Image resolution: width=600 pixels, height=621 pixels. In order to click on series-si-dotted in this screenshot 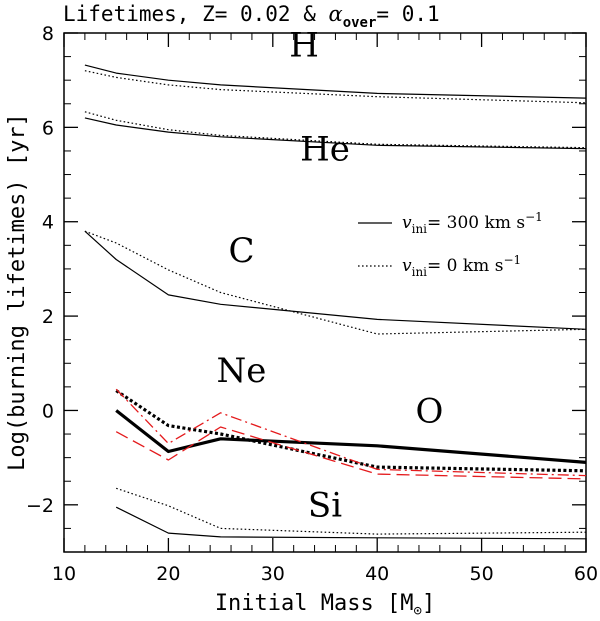, I will do `click(351, 511)`.